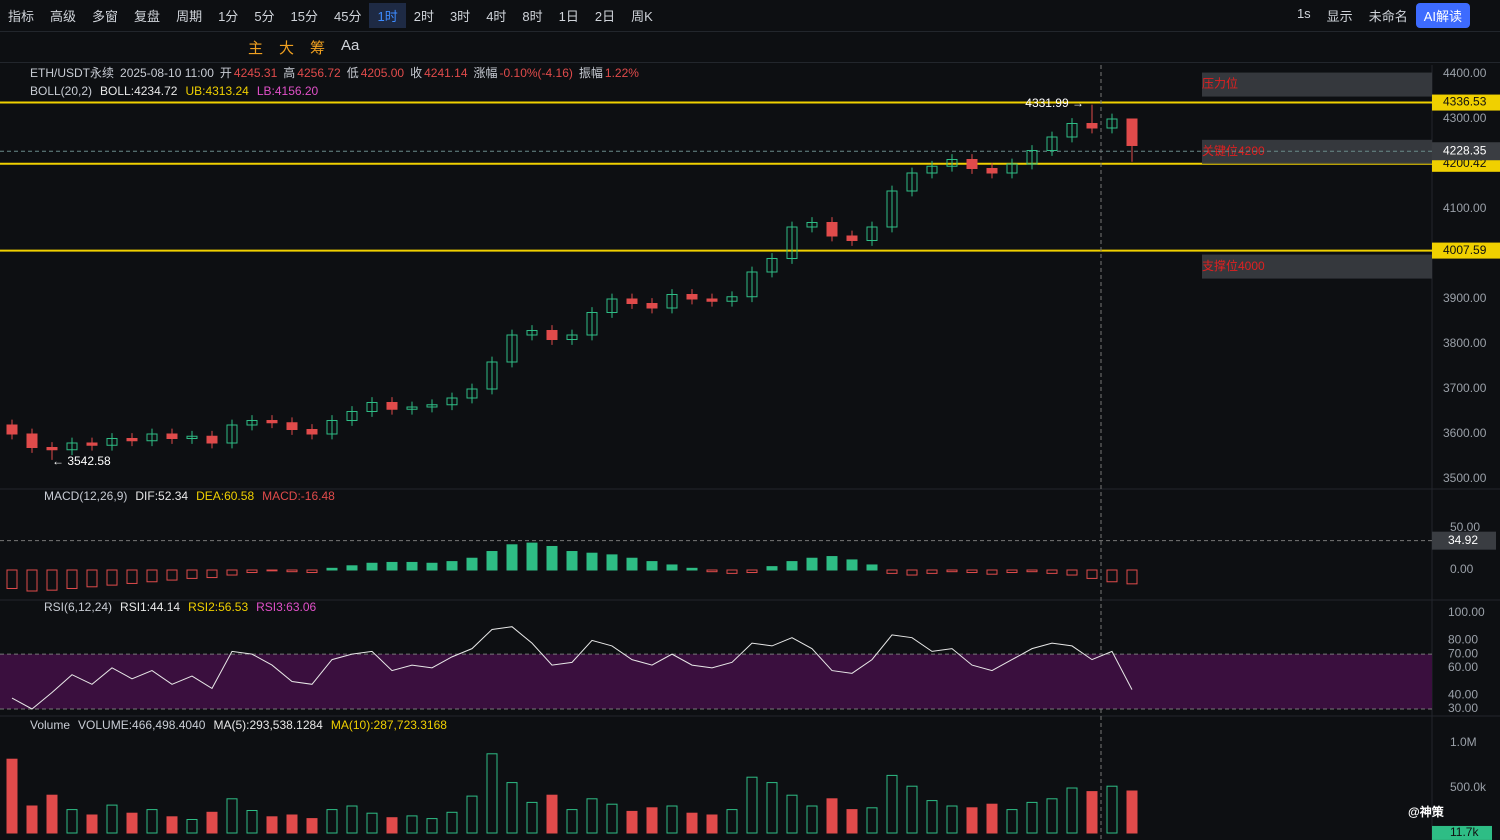 The image size is (1500, 840). Describe the element at coordinates (287, 48) in the screenshot. I see `tool-button: 大` at that location.